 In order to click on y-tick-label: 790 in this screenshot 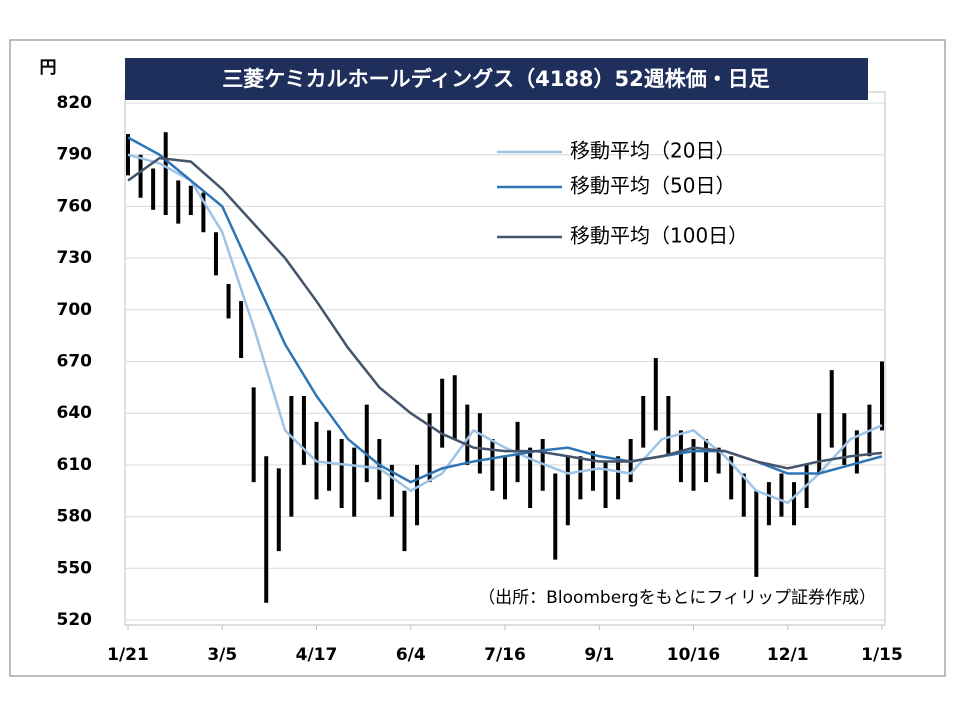, I will do `click(75, 155)`.